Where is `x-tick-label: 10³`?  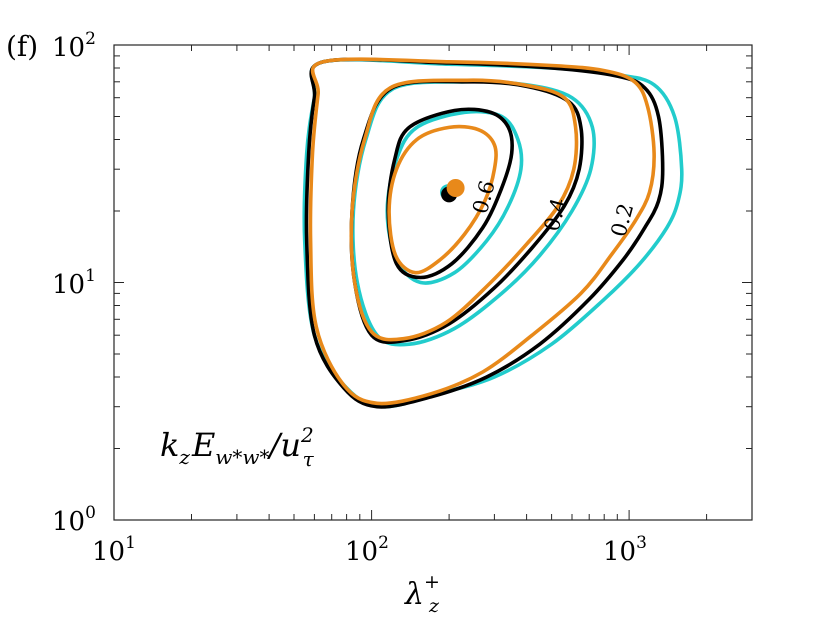 x-tick-label: 10³ is located at coordinates (625, 550).